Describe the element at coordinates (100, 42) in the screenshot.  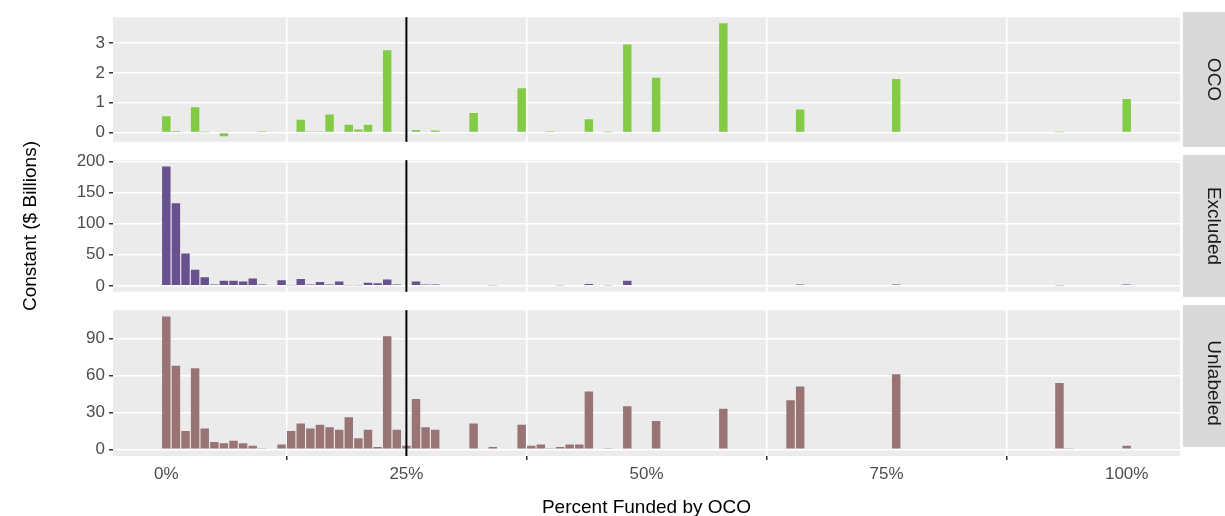
I see `y-tick-label: 3` at that location.